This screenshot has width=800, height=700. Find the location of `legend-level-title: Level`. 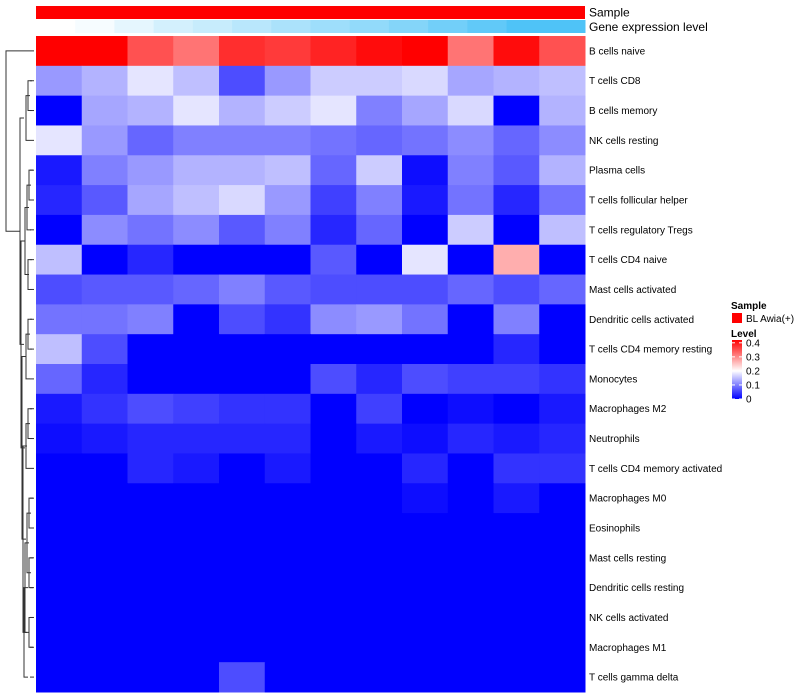

legend-level-title: Level is located at coordinates (744, 334).